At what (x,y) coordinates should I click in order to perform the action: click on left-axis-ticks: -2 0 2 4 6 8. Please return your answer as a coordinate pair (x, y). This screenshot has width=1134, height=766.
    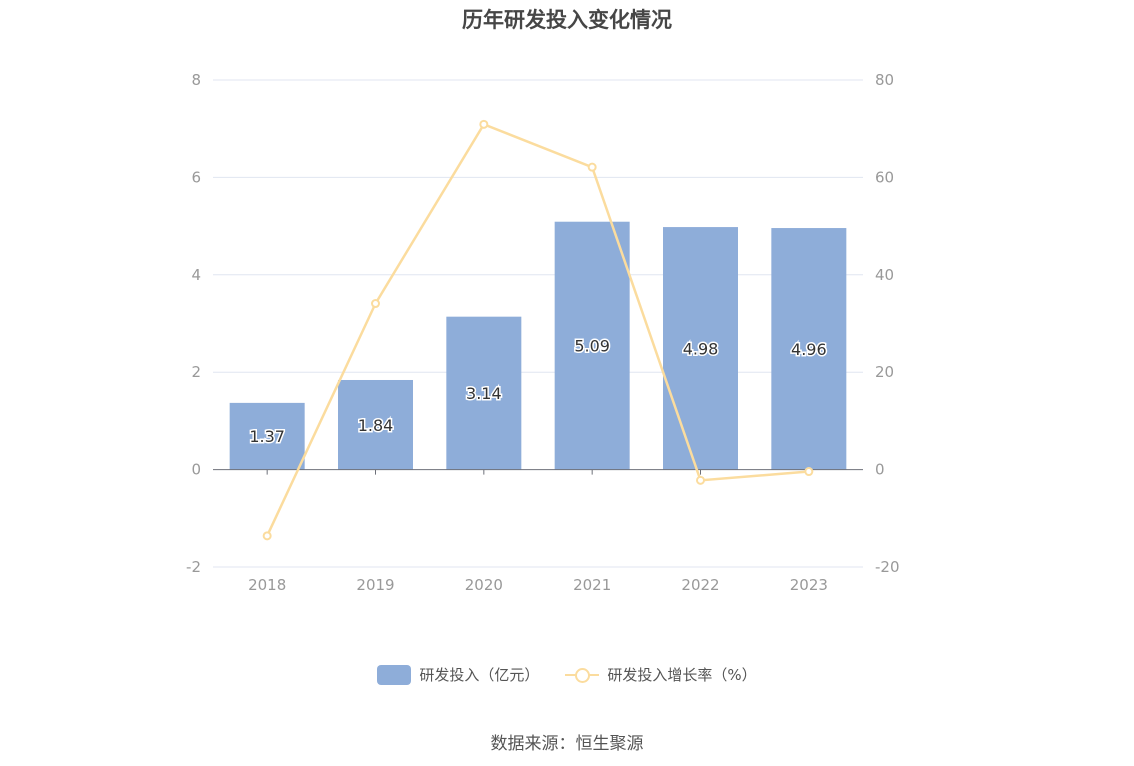
    Looking at the image, I should click on (193, 323).